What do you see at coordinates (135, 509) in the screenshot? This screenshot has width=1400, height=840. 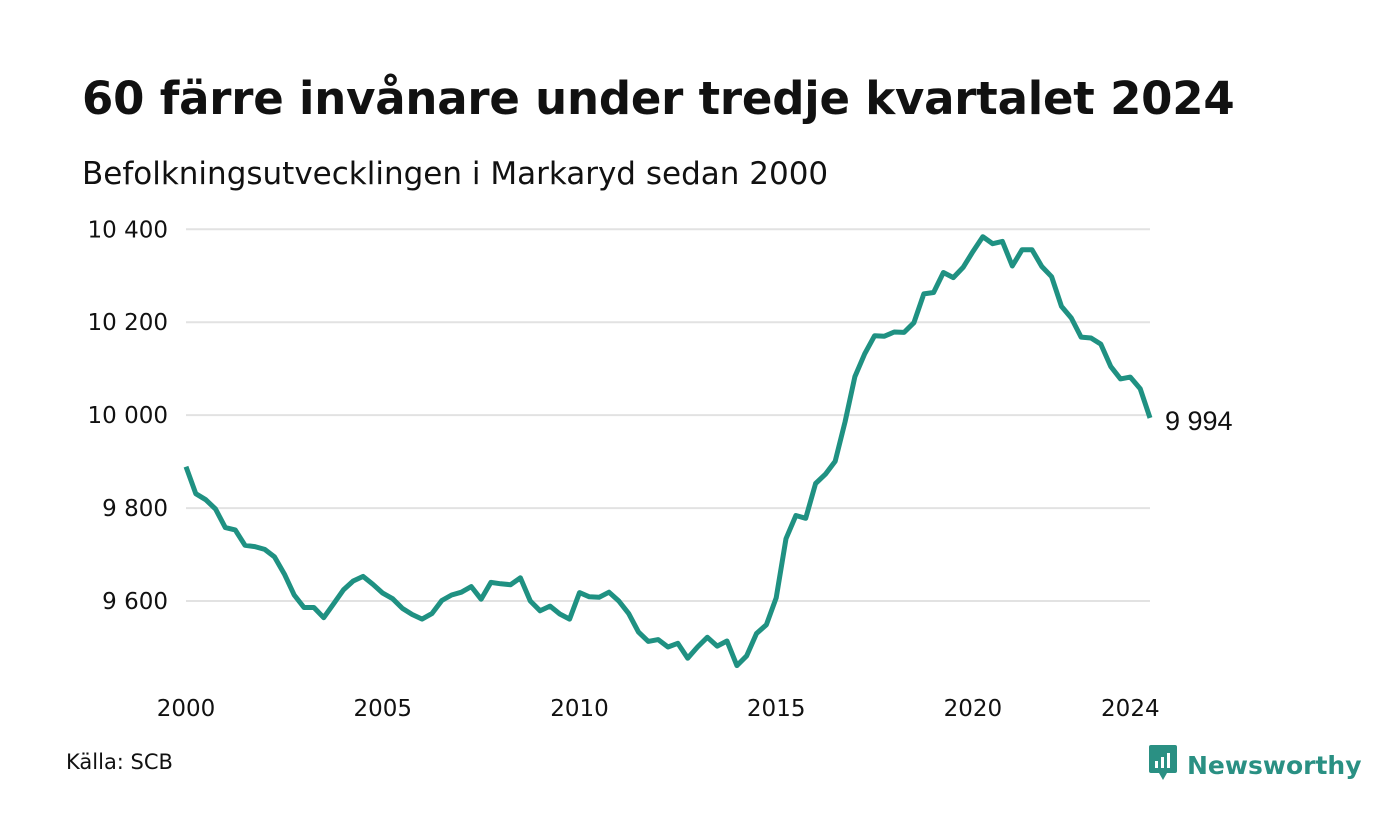 I see `y-tick-label: 9 800` at bounding box center [135, 509].